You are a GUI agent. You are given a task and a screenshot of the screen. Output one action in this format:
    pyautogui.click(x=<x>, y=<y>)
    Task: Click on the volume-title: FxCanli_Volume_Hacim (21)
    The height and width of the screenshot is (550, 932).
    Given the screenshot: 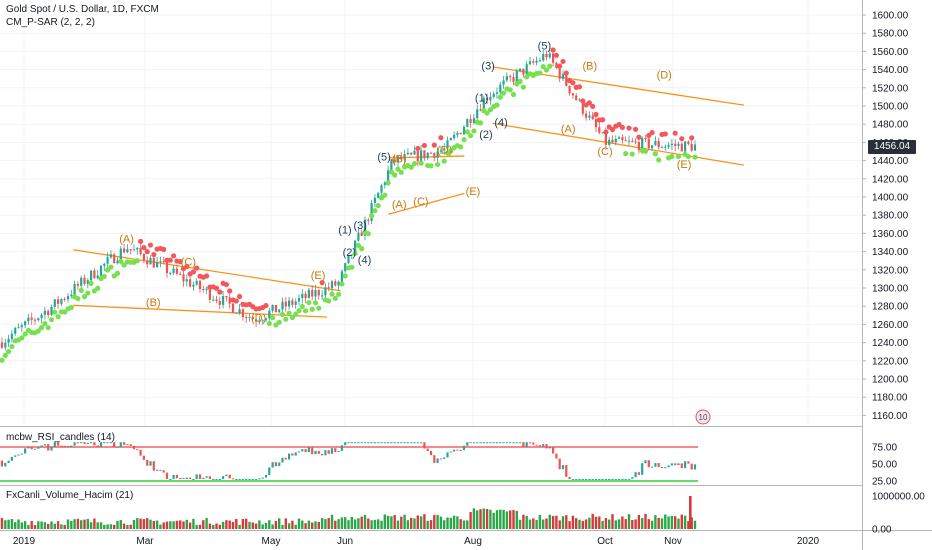 What is the action you would take?
    pyautogui.click(x=70, y=495)
    